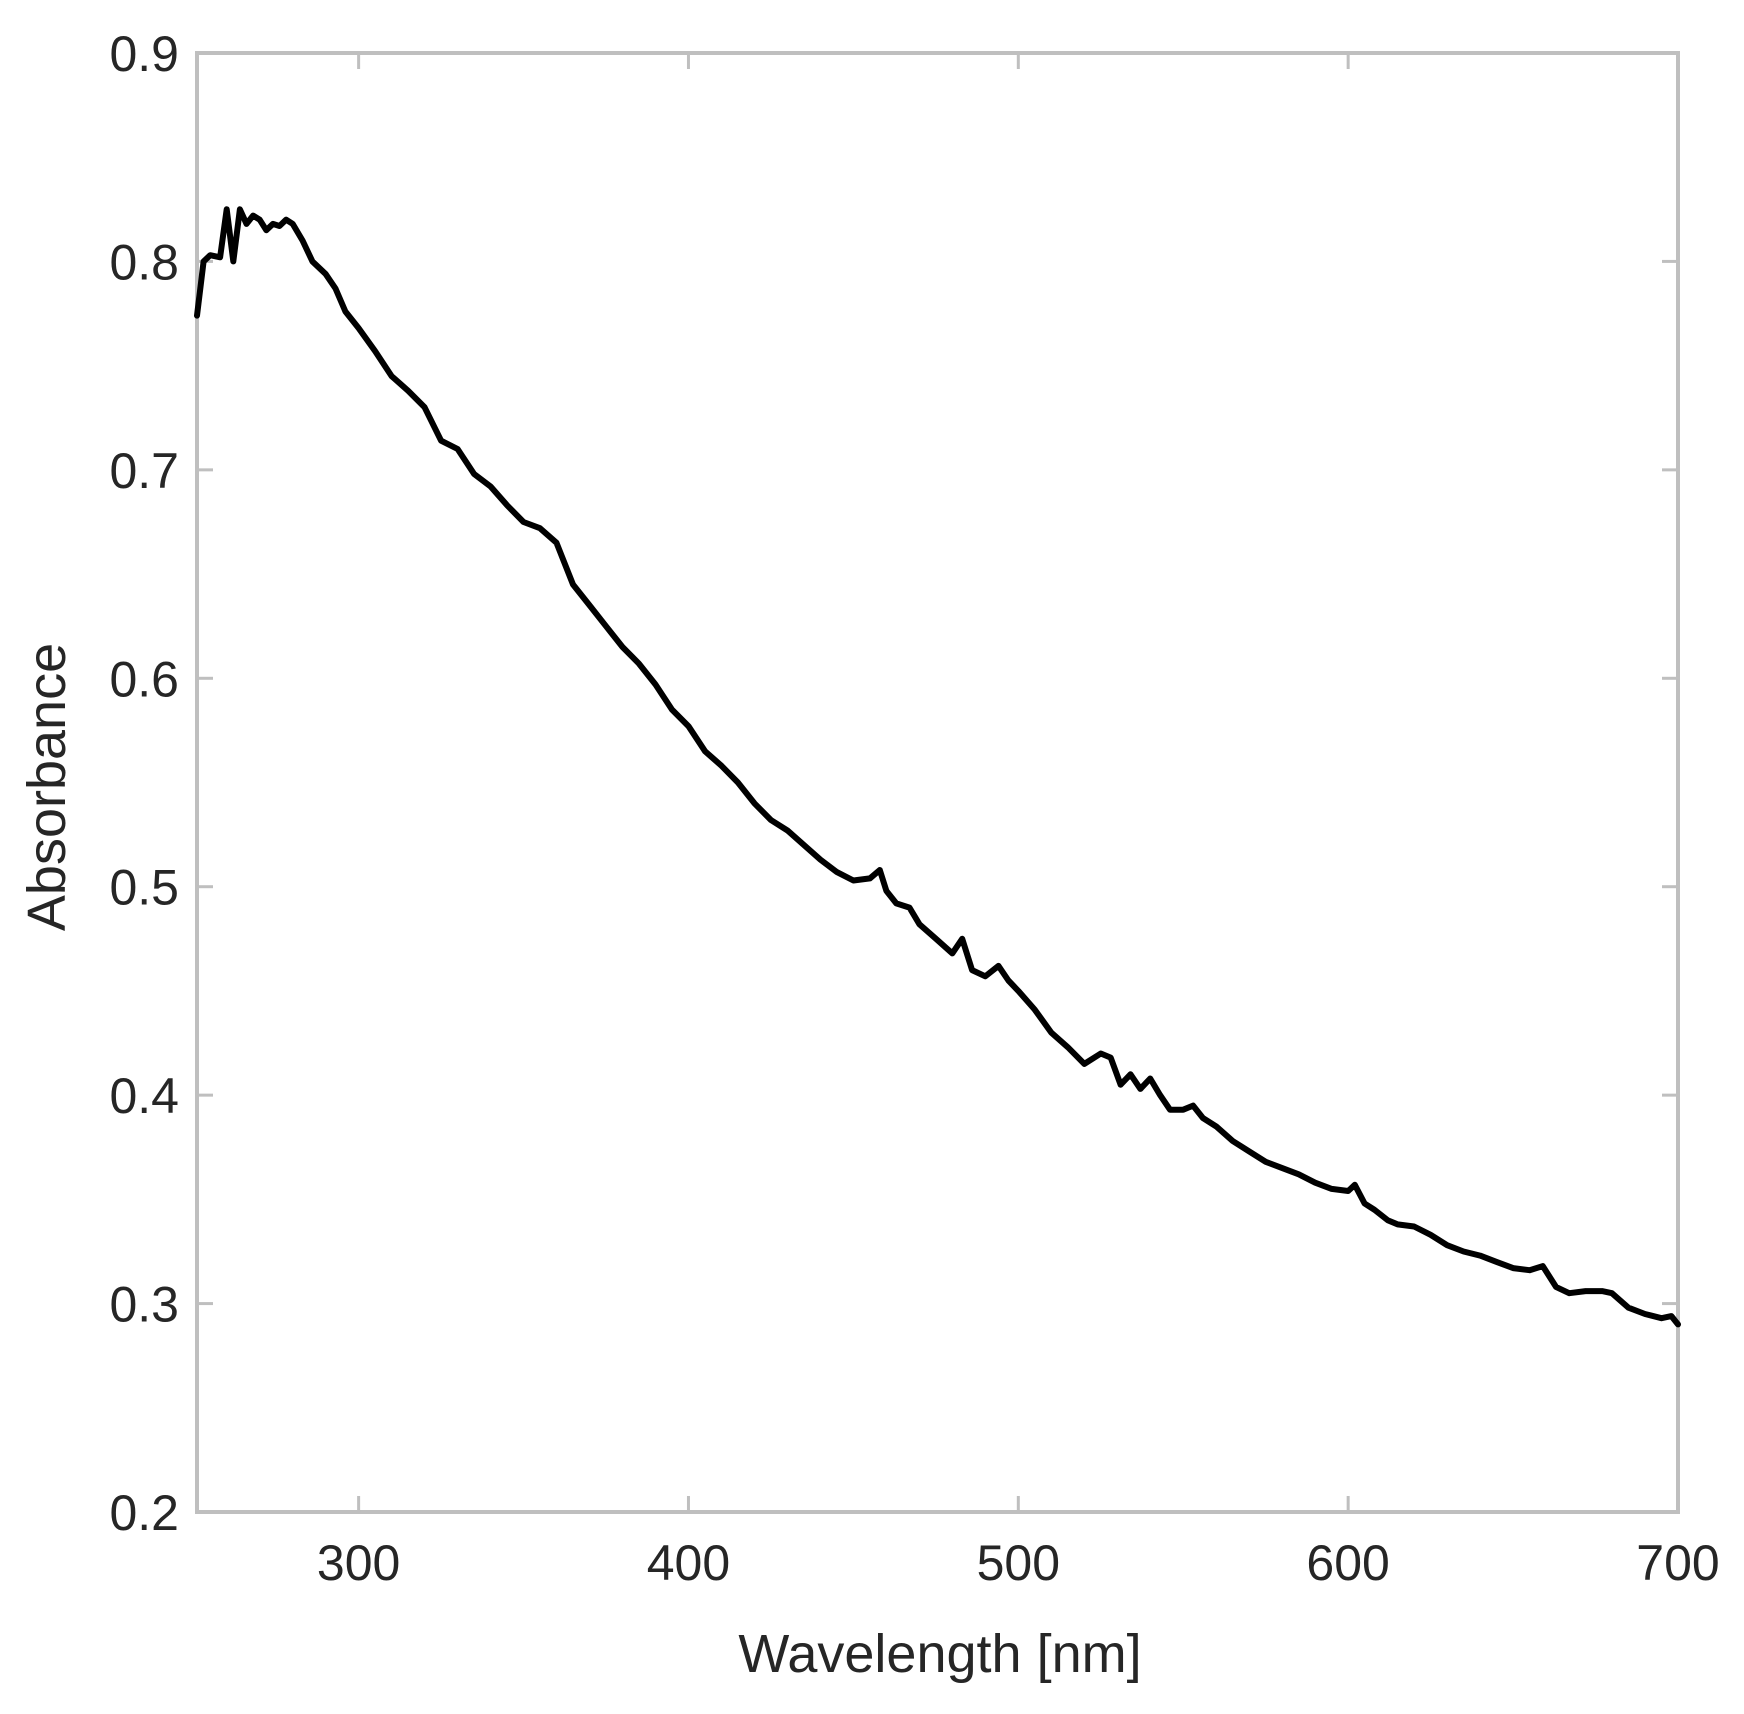 The image size is (1744, 1714). Describe the element at coordinates (358, 1563) in the screenshot. I see `x-tick-label: 300` at that location.